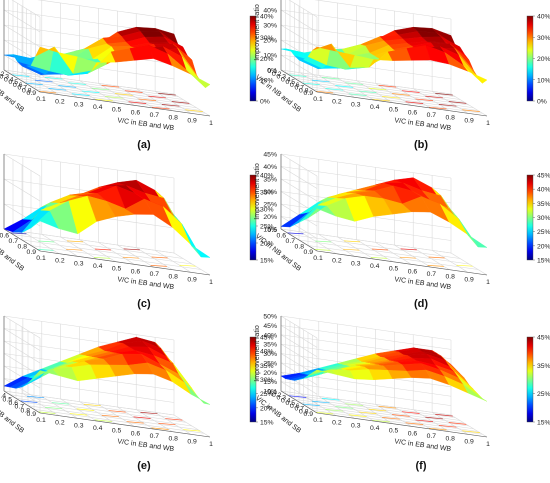 Image resolution: width=550 pixels, height=483 pixels. What do you see at coordinates (270, 11) in the screenshot?
I see `z-tick-label: 40%` at bounding box center [270, 11].